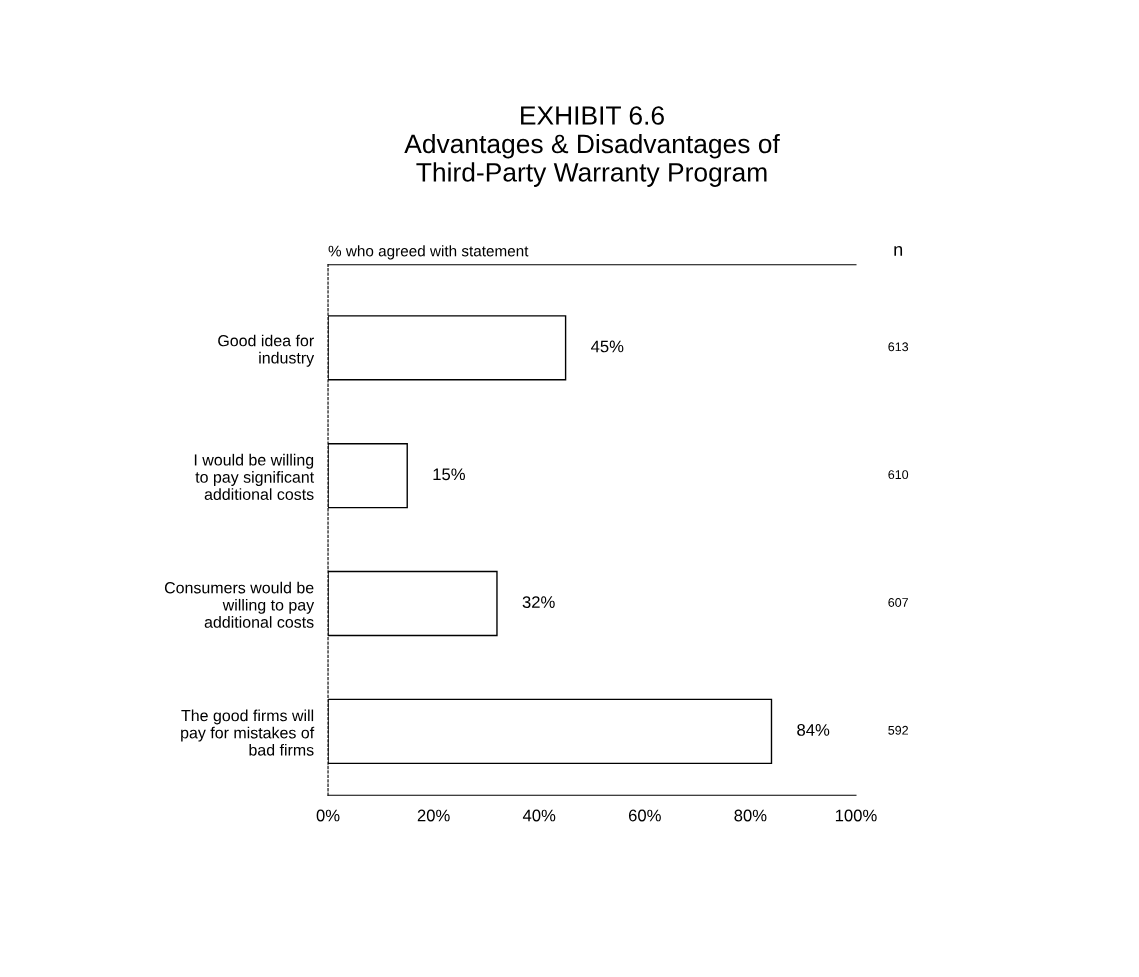  Describe the element at coordinates (239, 604) in the screenshot. I see `y-tick-label: Consumers would be willing to pay additional costs` at that location.